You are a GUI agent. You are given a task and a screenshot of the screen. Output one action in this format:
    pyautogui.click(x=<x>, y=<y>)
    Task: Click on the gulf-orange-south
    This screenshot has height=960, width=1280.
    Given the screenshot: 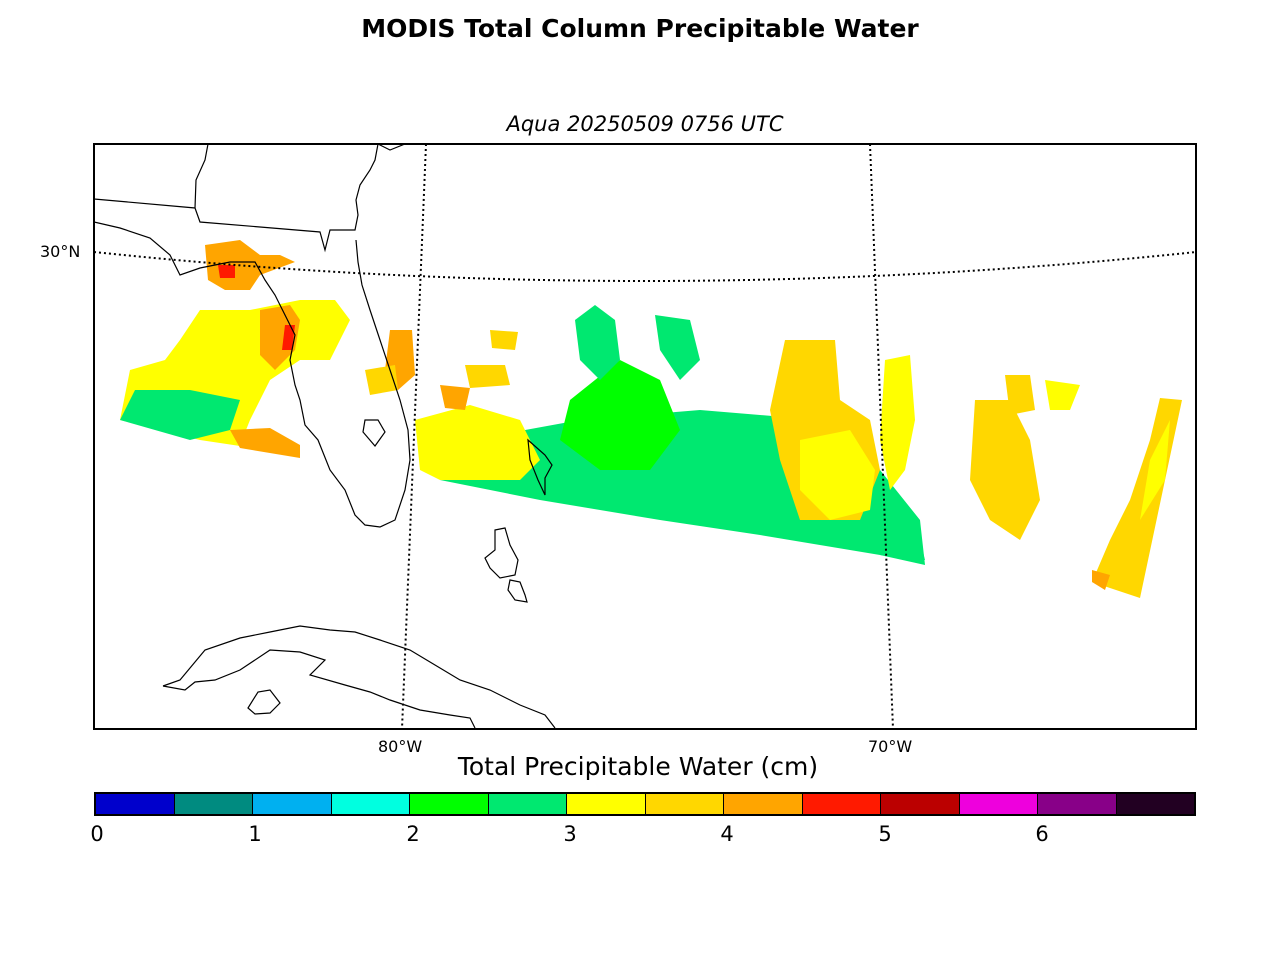 What is the action you would take?
    pyautogui.click(x=265, y=443)
    